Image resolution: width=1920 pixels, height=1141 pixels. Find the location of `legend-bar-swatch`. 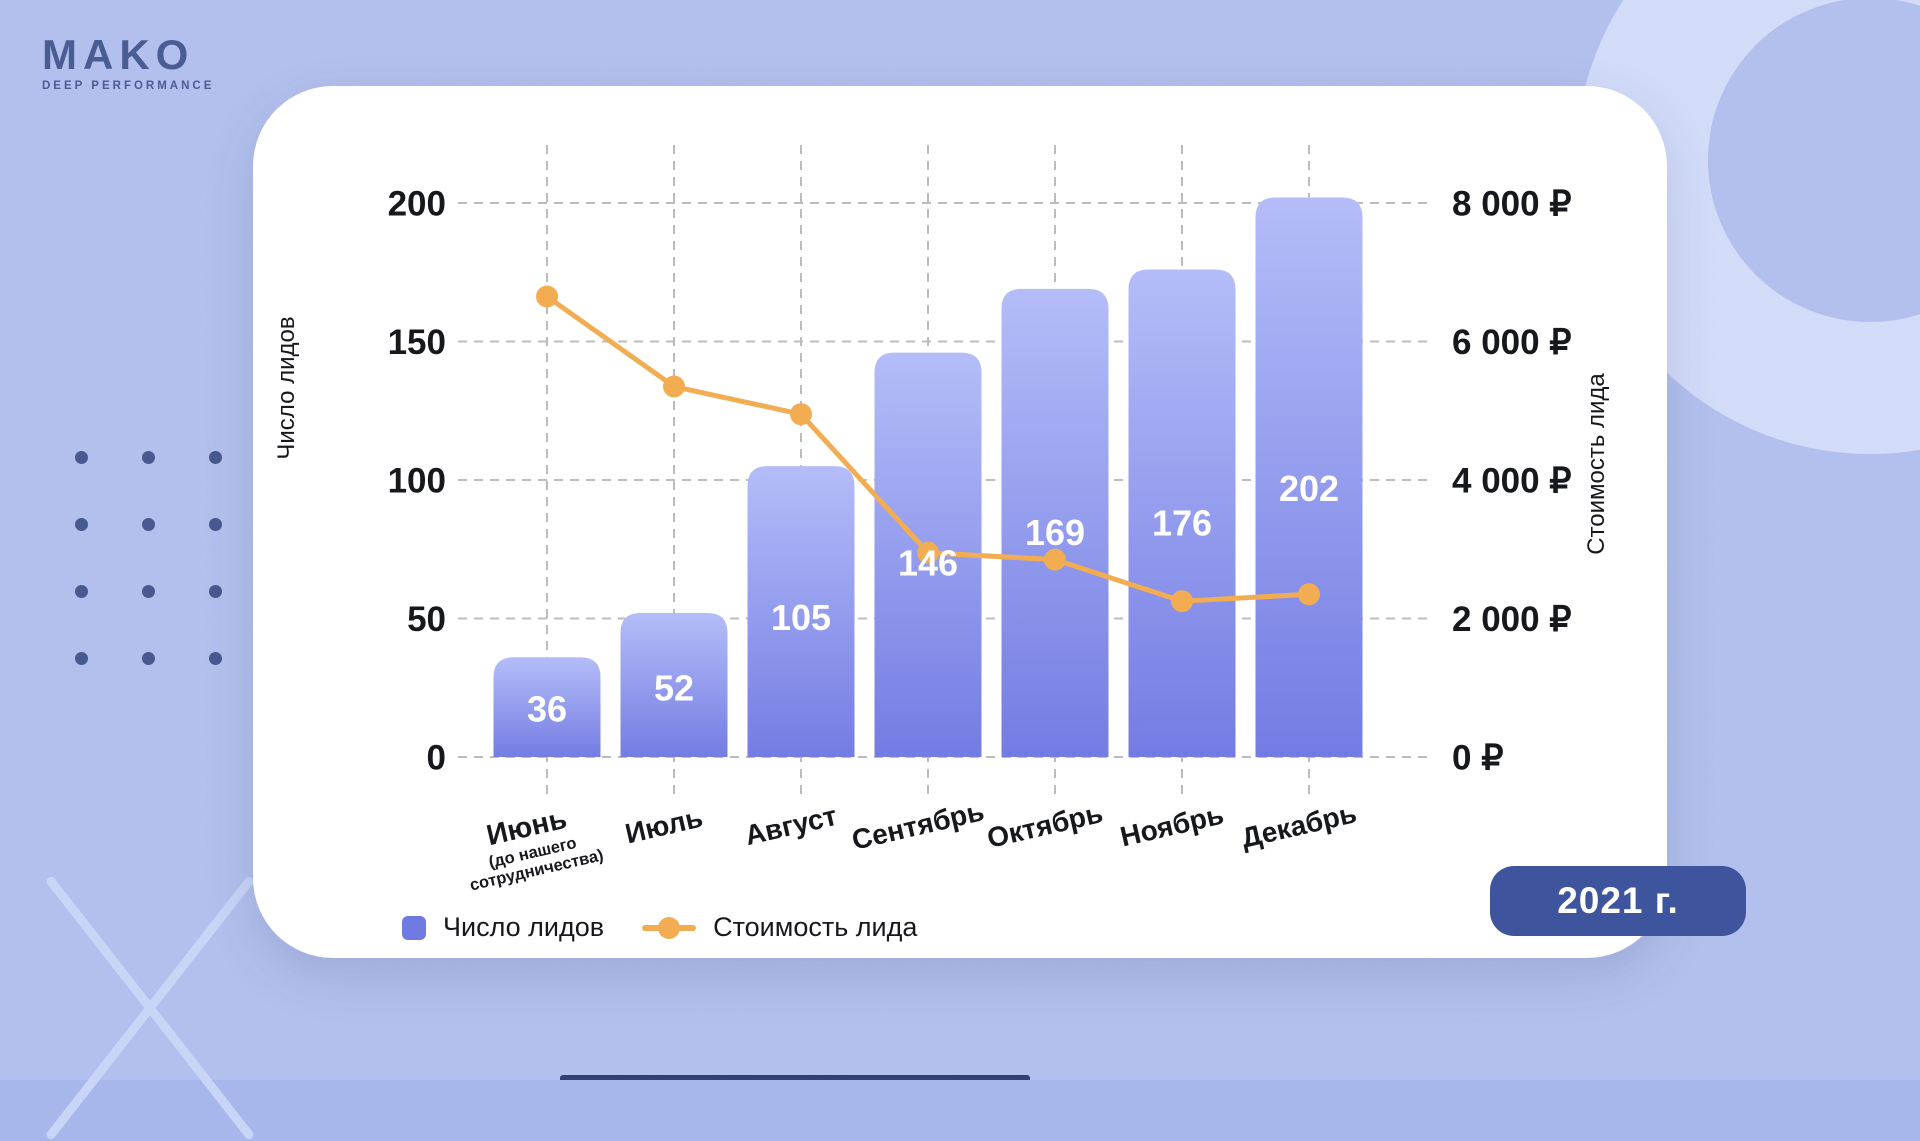

legend-bar-swatch is located at coordinates (414, 927).